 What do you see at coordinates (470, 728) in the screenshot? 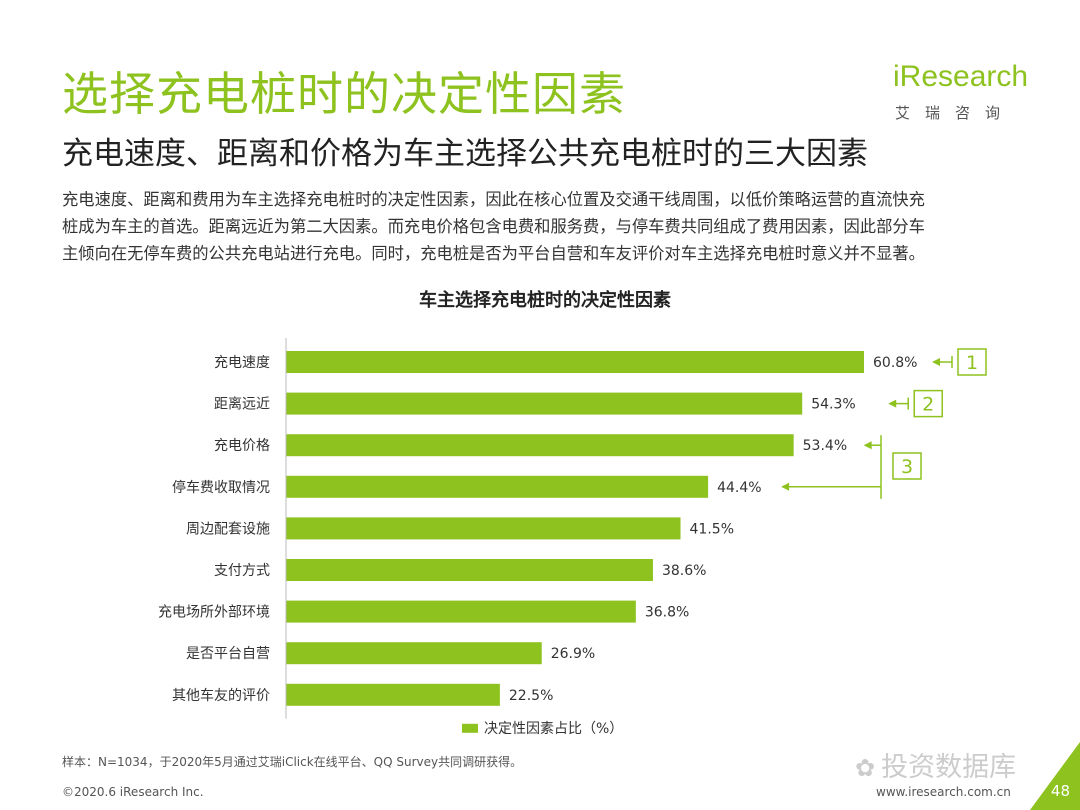
I see `legend-swatch` at bounding box center [470, 728].